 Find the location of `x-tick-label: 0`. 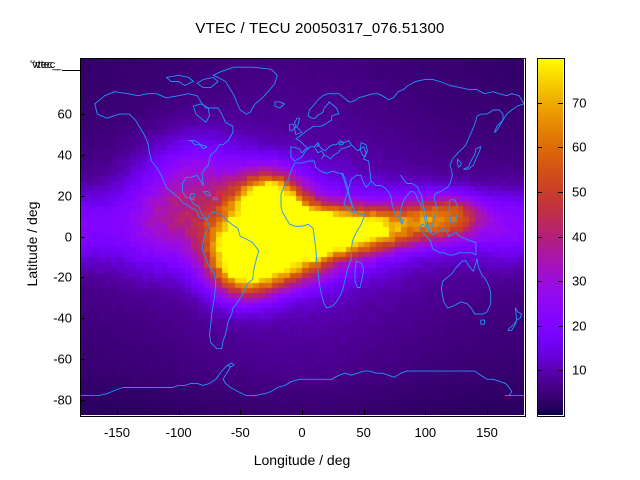

x-tick-label: 0 is located at coordinates (302, 432).